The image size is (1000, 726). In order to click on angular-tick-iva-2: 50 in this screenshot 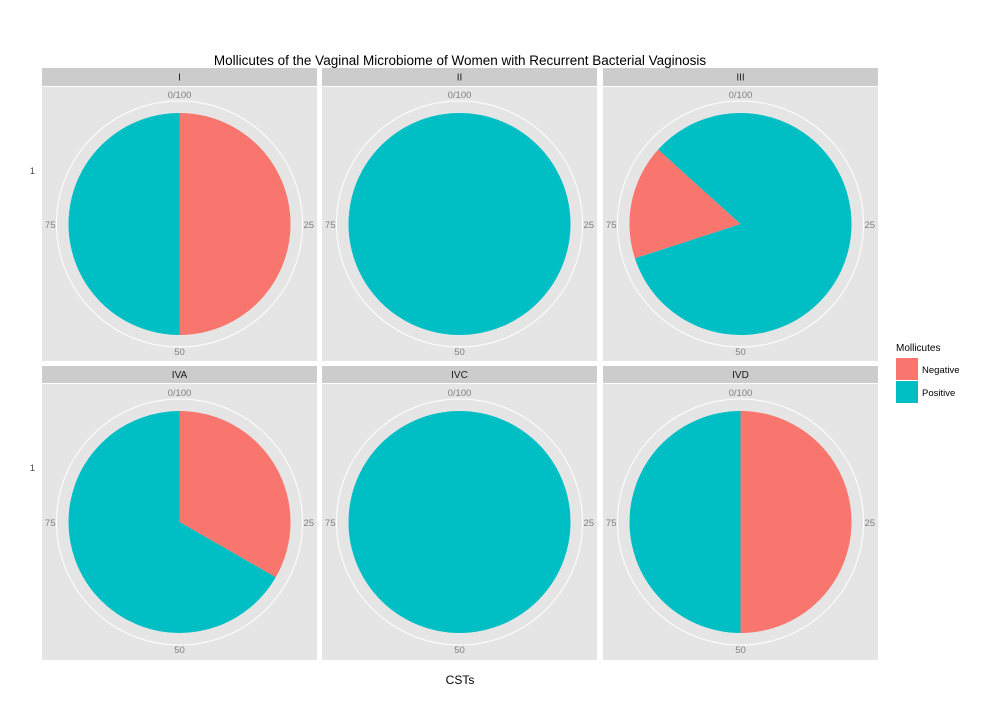, I will do `click(179, 650)`.